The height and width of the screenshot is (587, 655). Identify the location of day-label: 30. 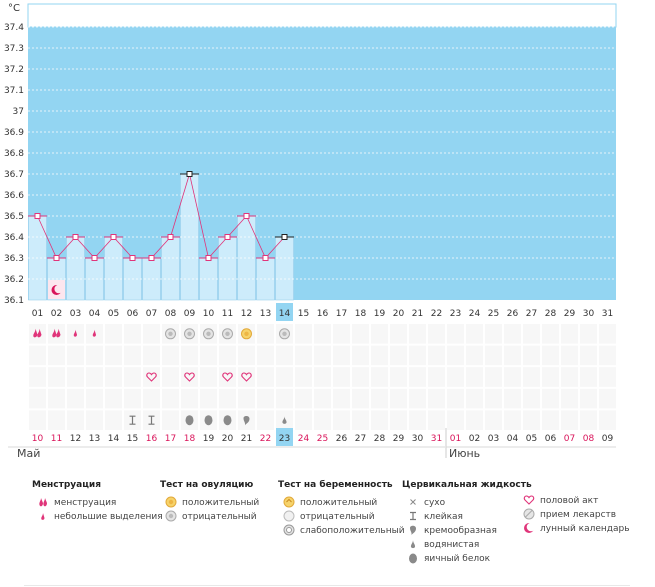
(589, 314).